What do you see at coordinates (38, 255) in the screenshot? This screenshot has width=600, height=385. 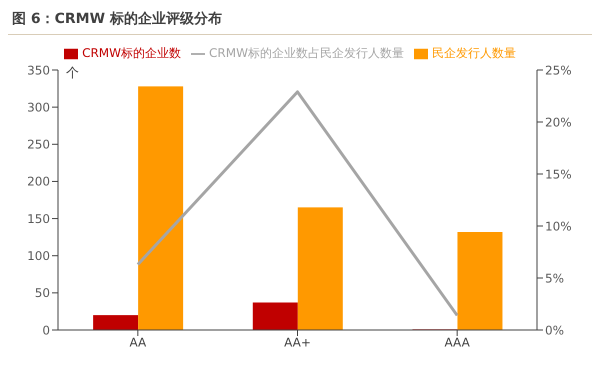 I see `y-tick-label: 100` at bounding box center [38, 255].